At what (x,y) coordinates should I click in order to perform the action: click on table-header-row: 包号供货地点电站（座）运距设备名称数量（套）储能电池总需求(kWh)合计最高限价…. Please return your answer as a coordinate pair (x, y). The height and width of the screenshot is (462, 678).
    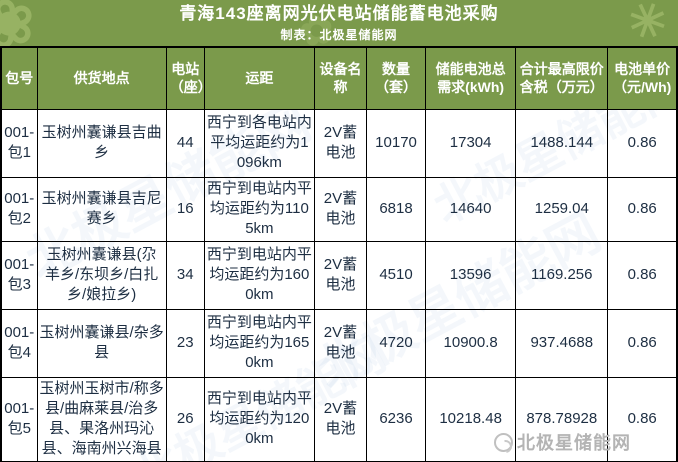
    Looking at the image, I should click on (339, 78).